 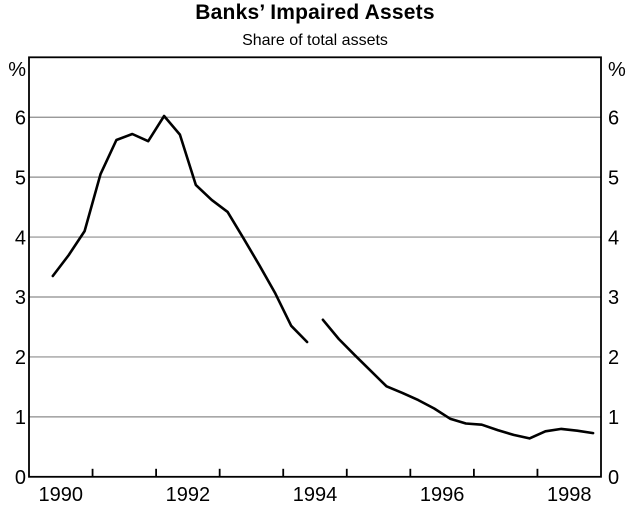 I want to click on unit-label-left: %, so click(x=17, y=70).